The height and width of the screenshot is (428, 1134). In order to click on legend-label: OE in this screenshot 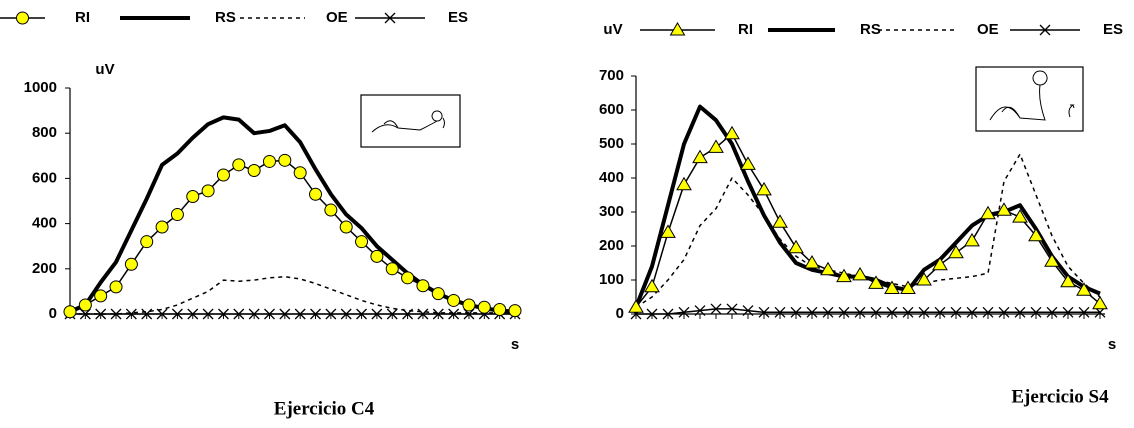, I will do `click(337, 17)`.